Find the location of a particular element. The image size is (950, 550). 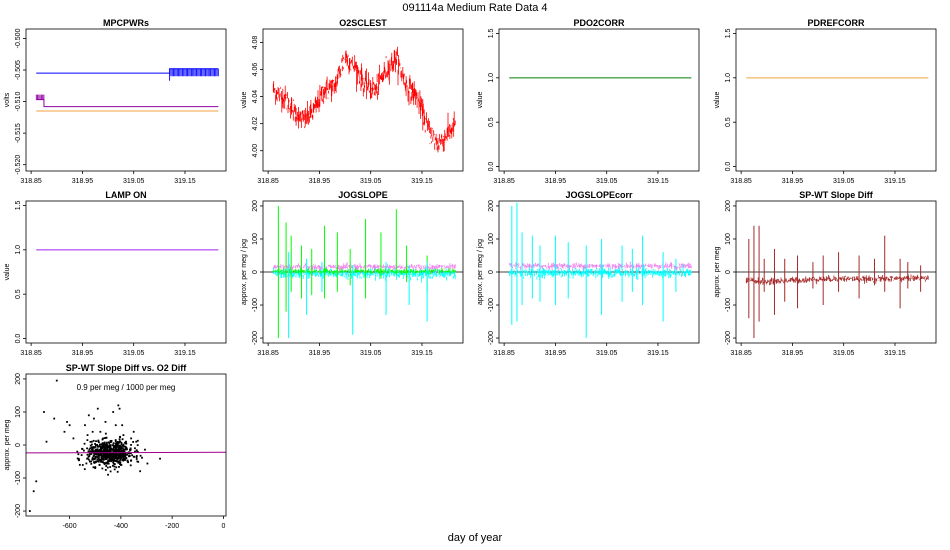

y-axis-label: volts is located at coordinates (7, 99).